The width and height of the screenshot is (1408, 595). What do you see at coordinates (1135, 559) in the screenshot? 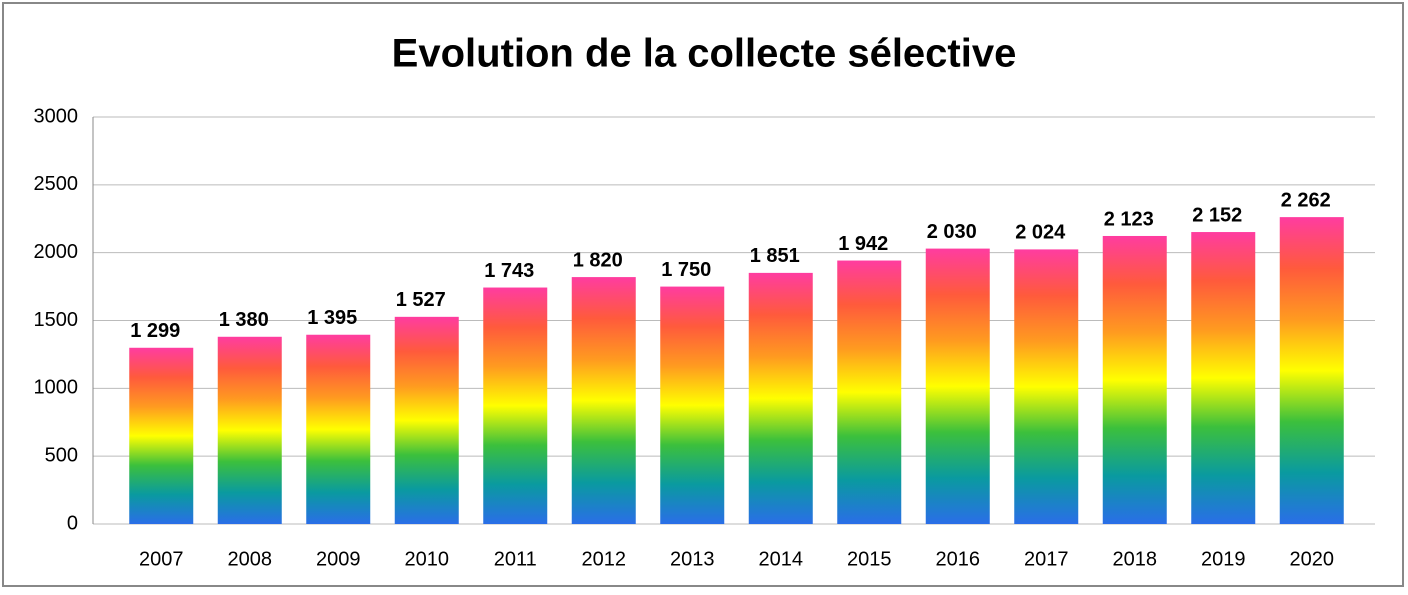
I see `x-tick-label: 2018` at bounding box center [1135, 559].